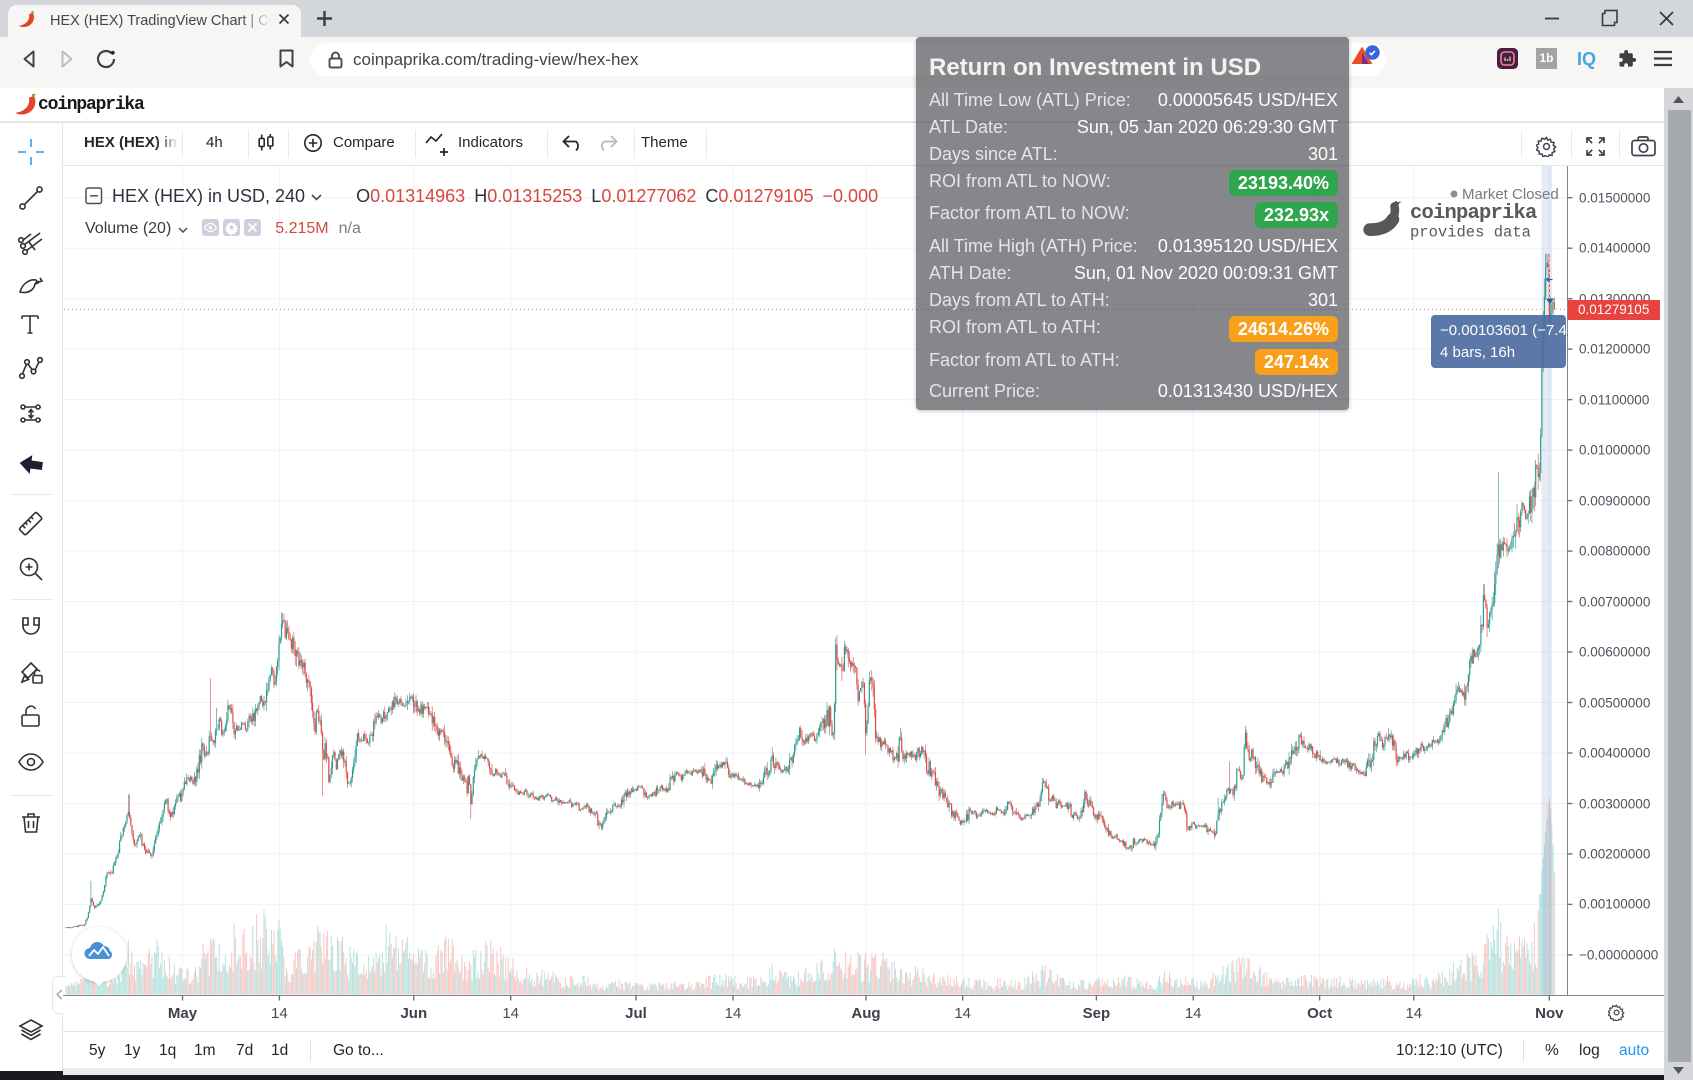  Describe the element at coordinates (1470, 233) in the screenshot. I see `svg-text: provides data` at that location.